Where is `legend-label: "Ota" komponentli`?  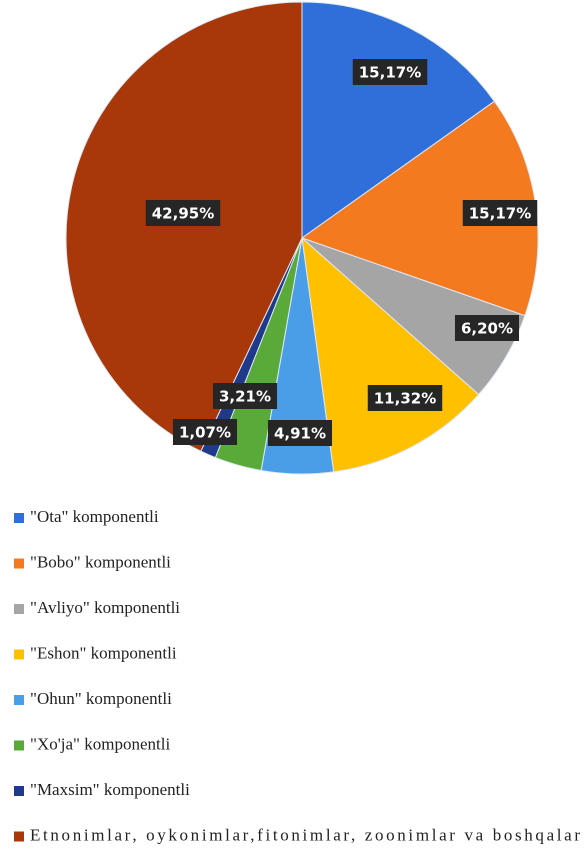
legend-label: "Ota" komponentli is located at coordinates (94, 516).